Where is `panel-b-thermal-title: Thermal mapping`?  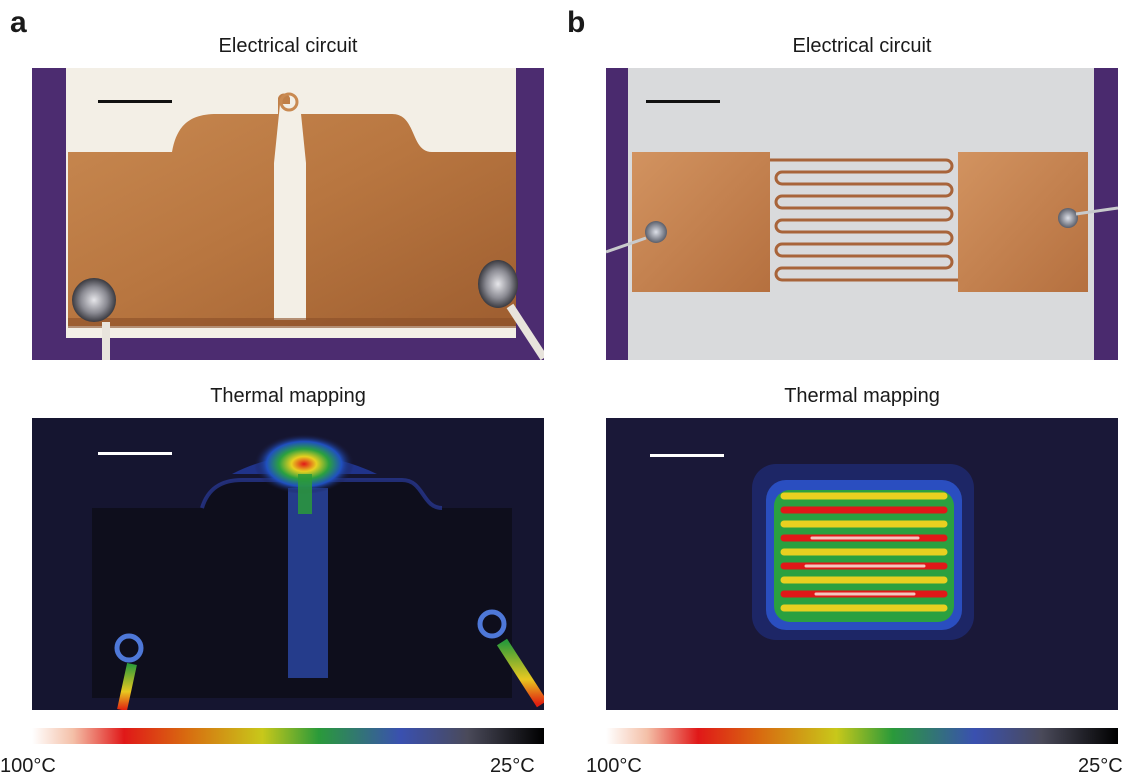
panel-b-thermal-title: Thermal mapping is located at coordinates (862, 396).